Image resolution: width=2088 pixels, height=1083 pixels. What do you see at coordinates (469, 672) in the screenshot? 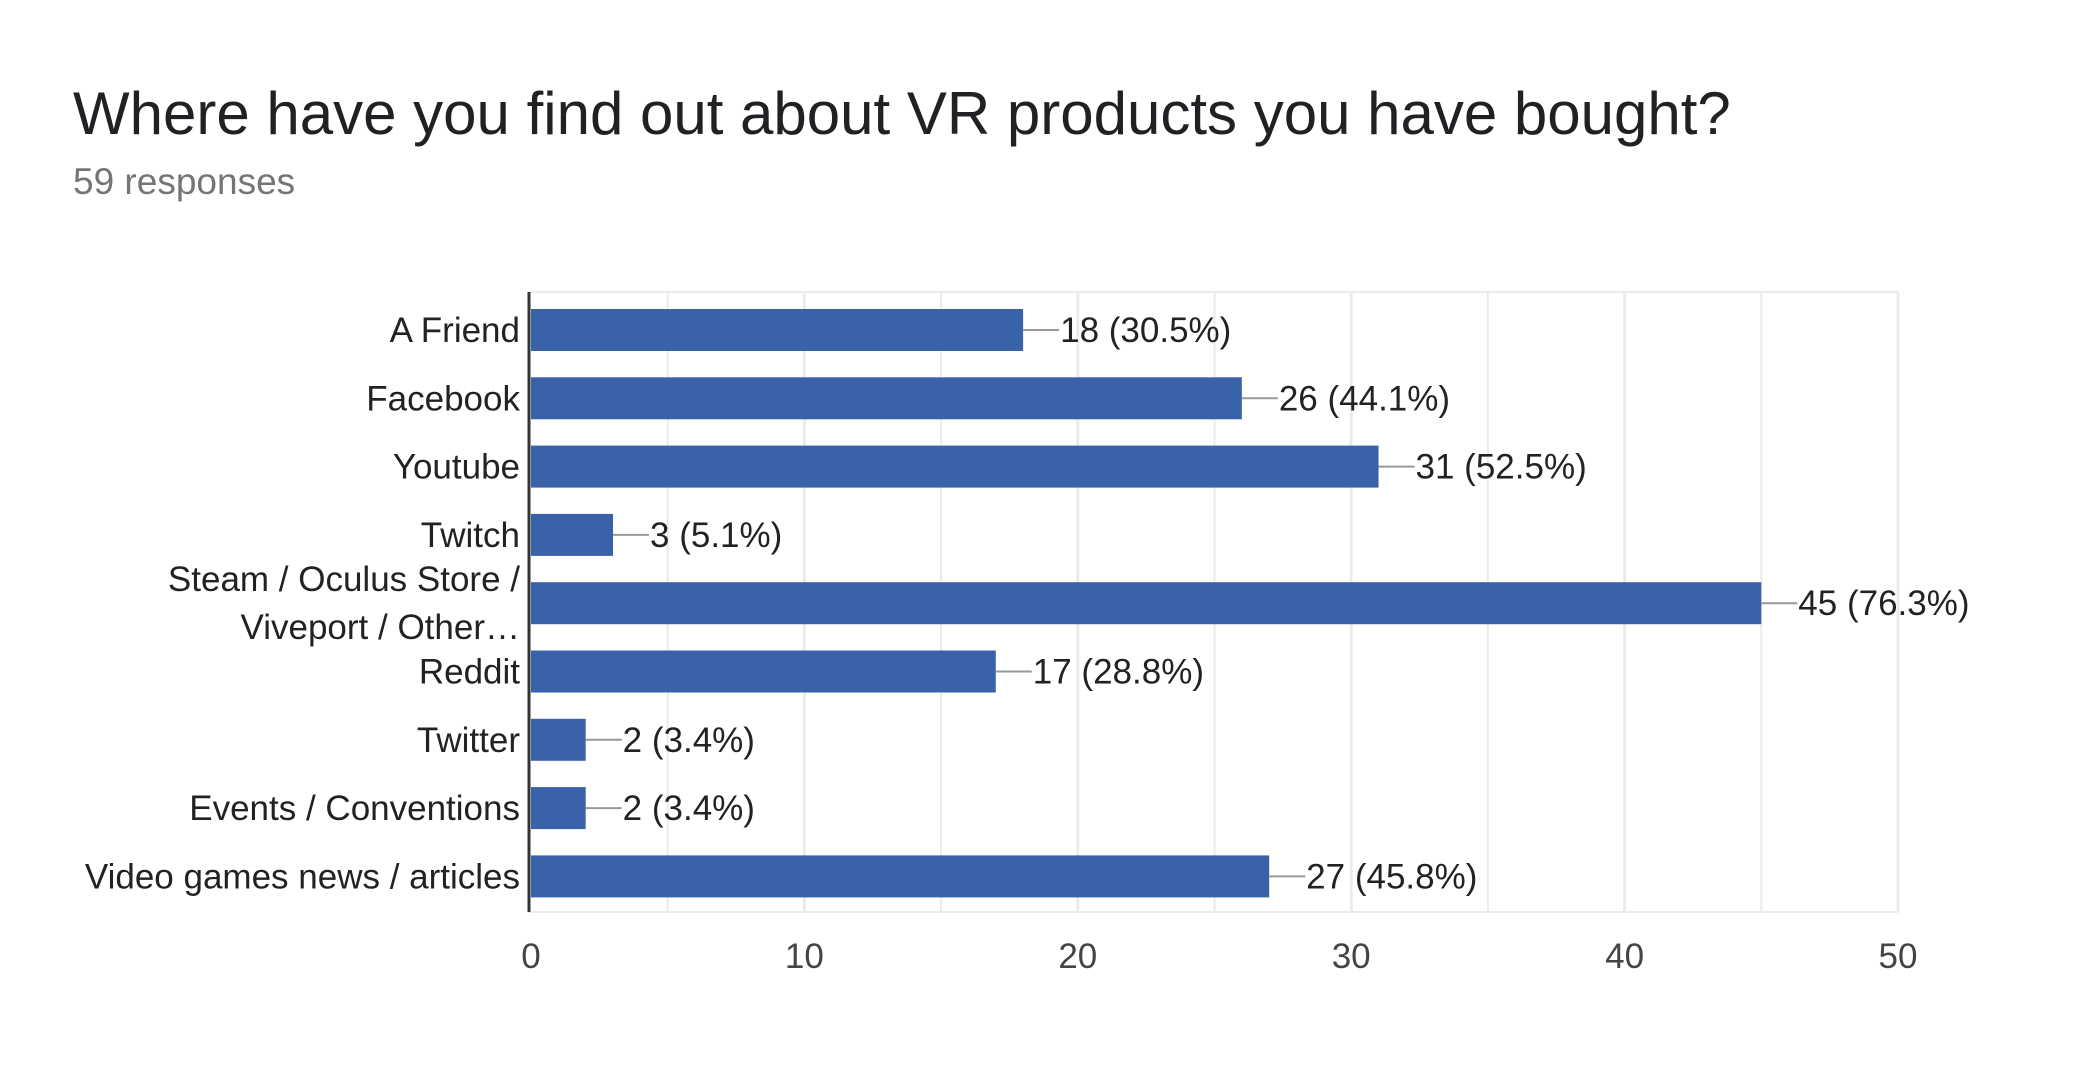
I see `category-label: Reddit` at bounding box center [469, 672].